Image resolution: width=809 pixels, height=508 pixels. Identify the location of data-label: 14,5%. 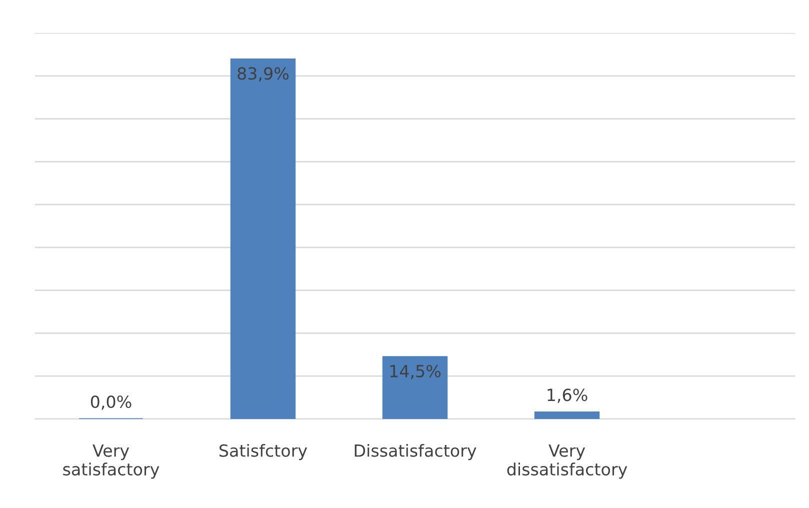
(415, 372).